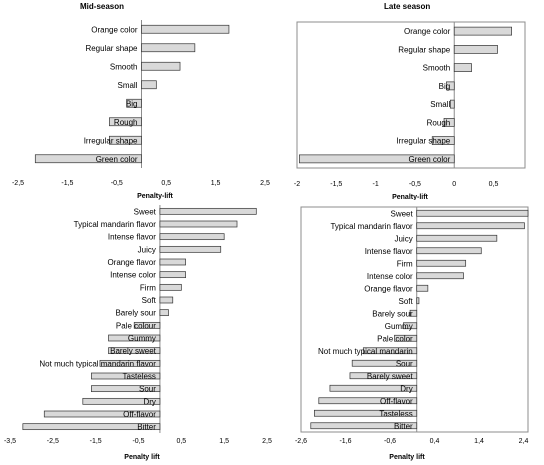 Image resolution: width=544 pixels, height=465 pixels. I want to click on category-label: Big, so click(445, 86).